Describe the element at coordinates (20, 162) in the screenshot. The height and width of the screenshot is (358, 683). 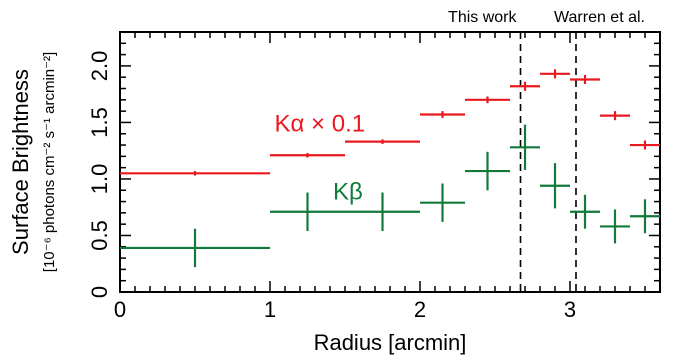
I see `y-axis-label: Surface Brightness` at that location.